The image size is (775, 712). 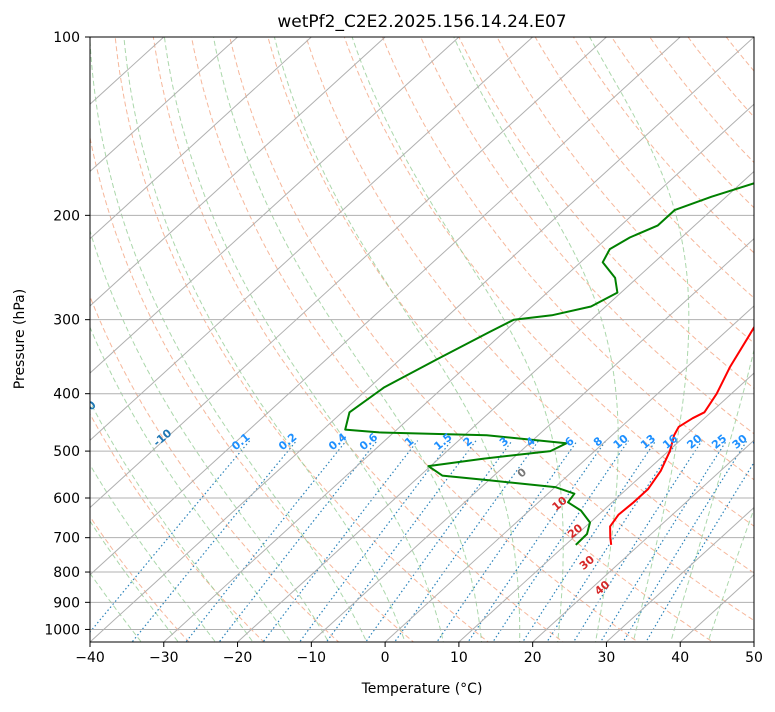 I want to click on mixing-ratio-label: 30, so click(x=740, y=442).